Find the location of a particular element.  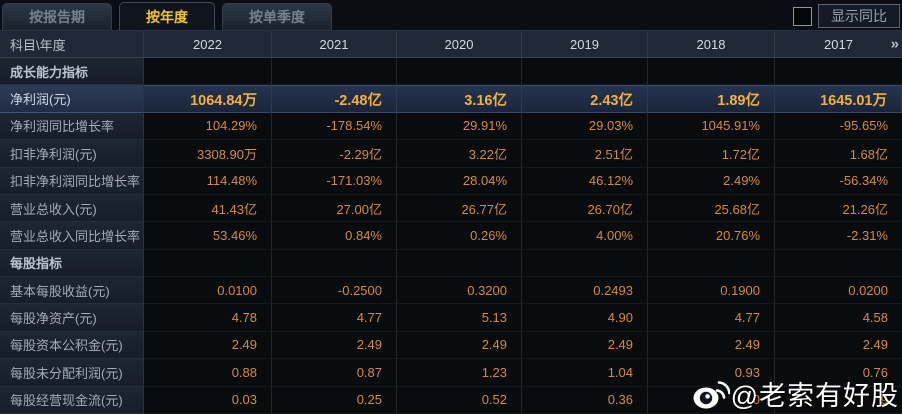

value-cell: 0.87 is located at coordinates (334, 373).